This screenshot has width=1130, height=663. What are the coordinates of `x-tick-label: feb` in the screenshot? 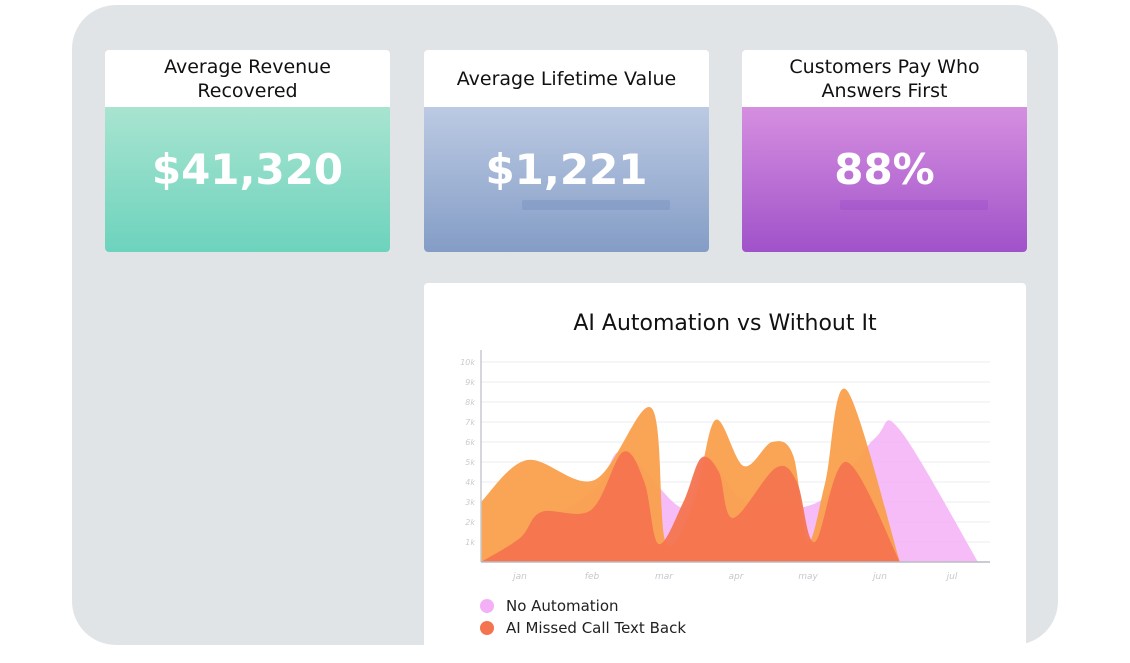 It's located at (592, 577).